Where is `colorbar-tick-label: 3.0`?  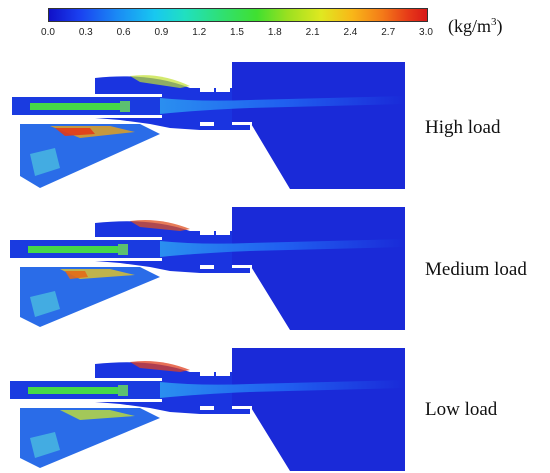 colorbar-tick-label: 3.0 is located at coordinates (426, 32).